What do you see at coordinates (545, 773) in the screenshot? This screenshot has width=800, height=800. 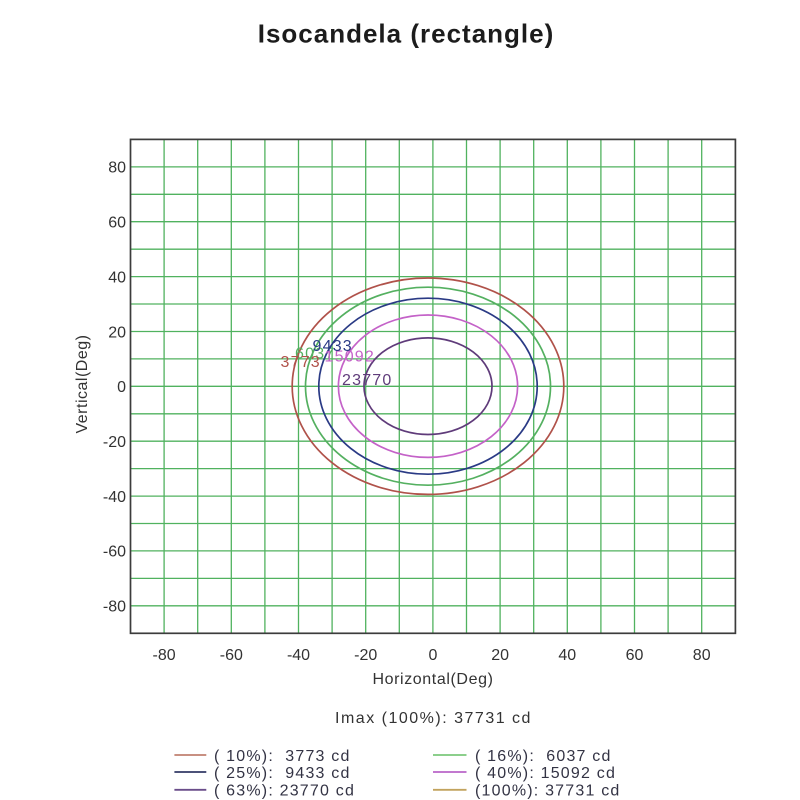 I see `svg-text: ( 40%): 15092 cd` at bounding box center [545, 773].